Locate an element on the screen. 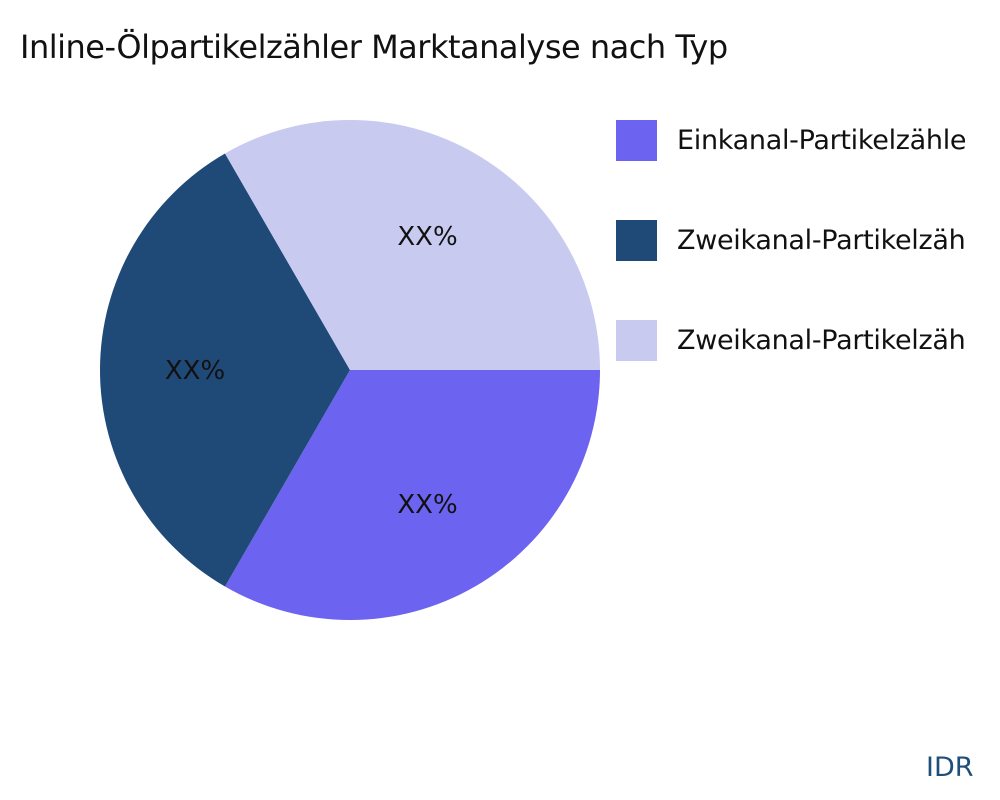 This screenshot has height=800, width=1000. legend-label: Einkanal-Partikelzähle is located at coordinates (822, 140).